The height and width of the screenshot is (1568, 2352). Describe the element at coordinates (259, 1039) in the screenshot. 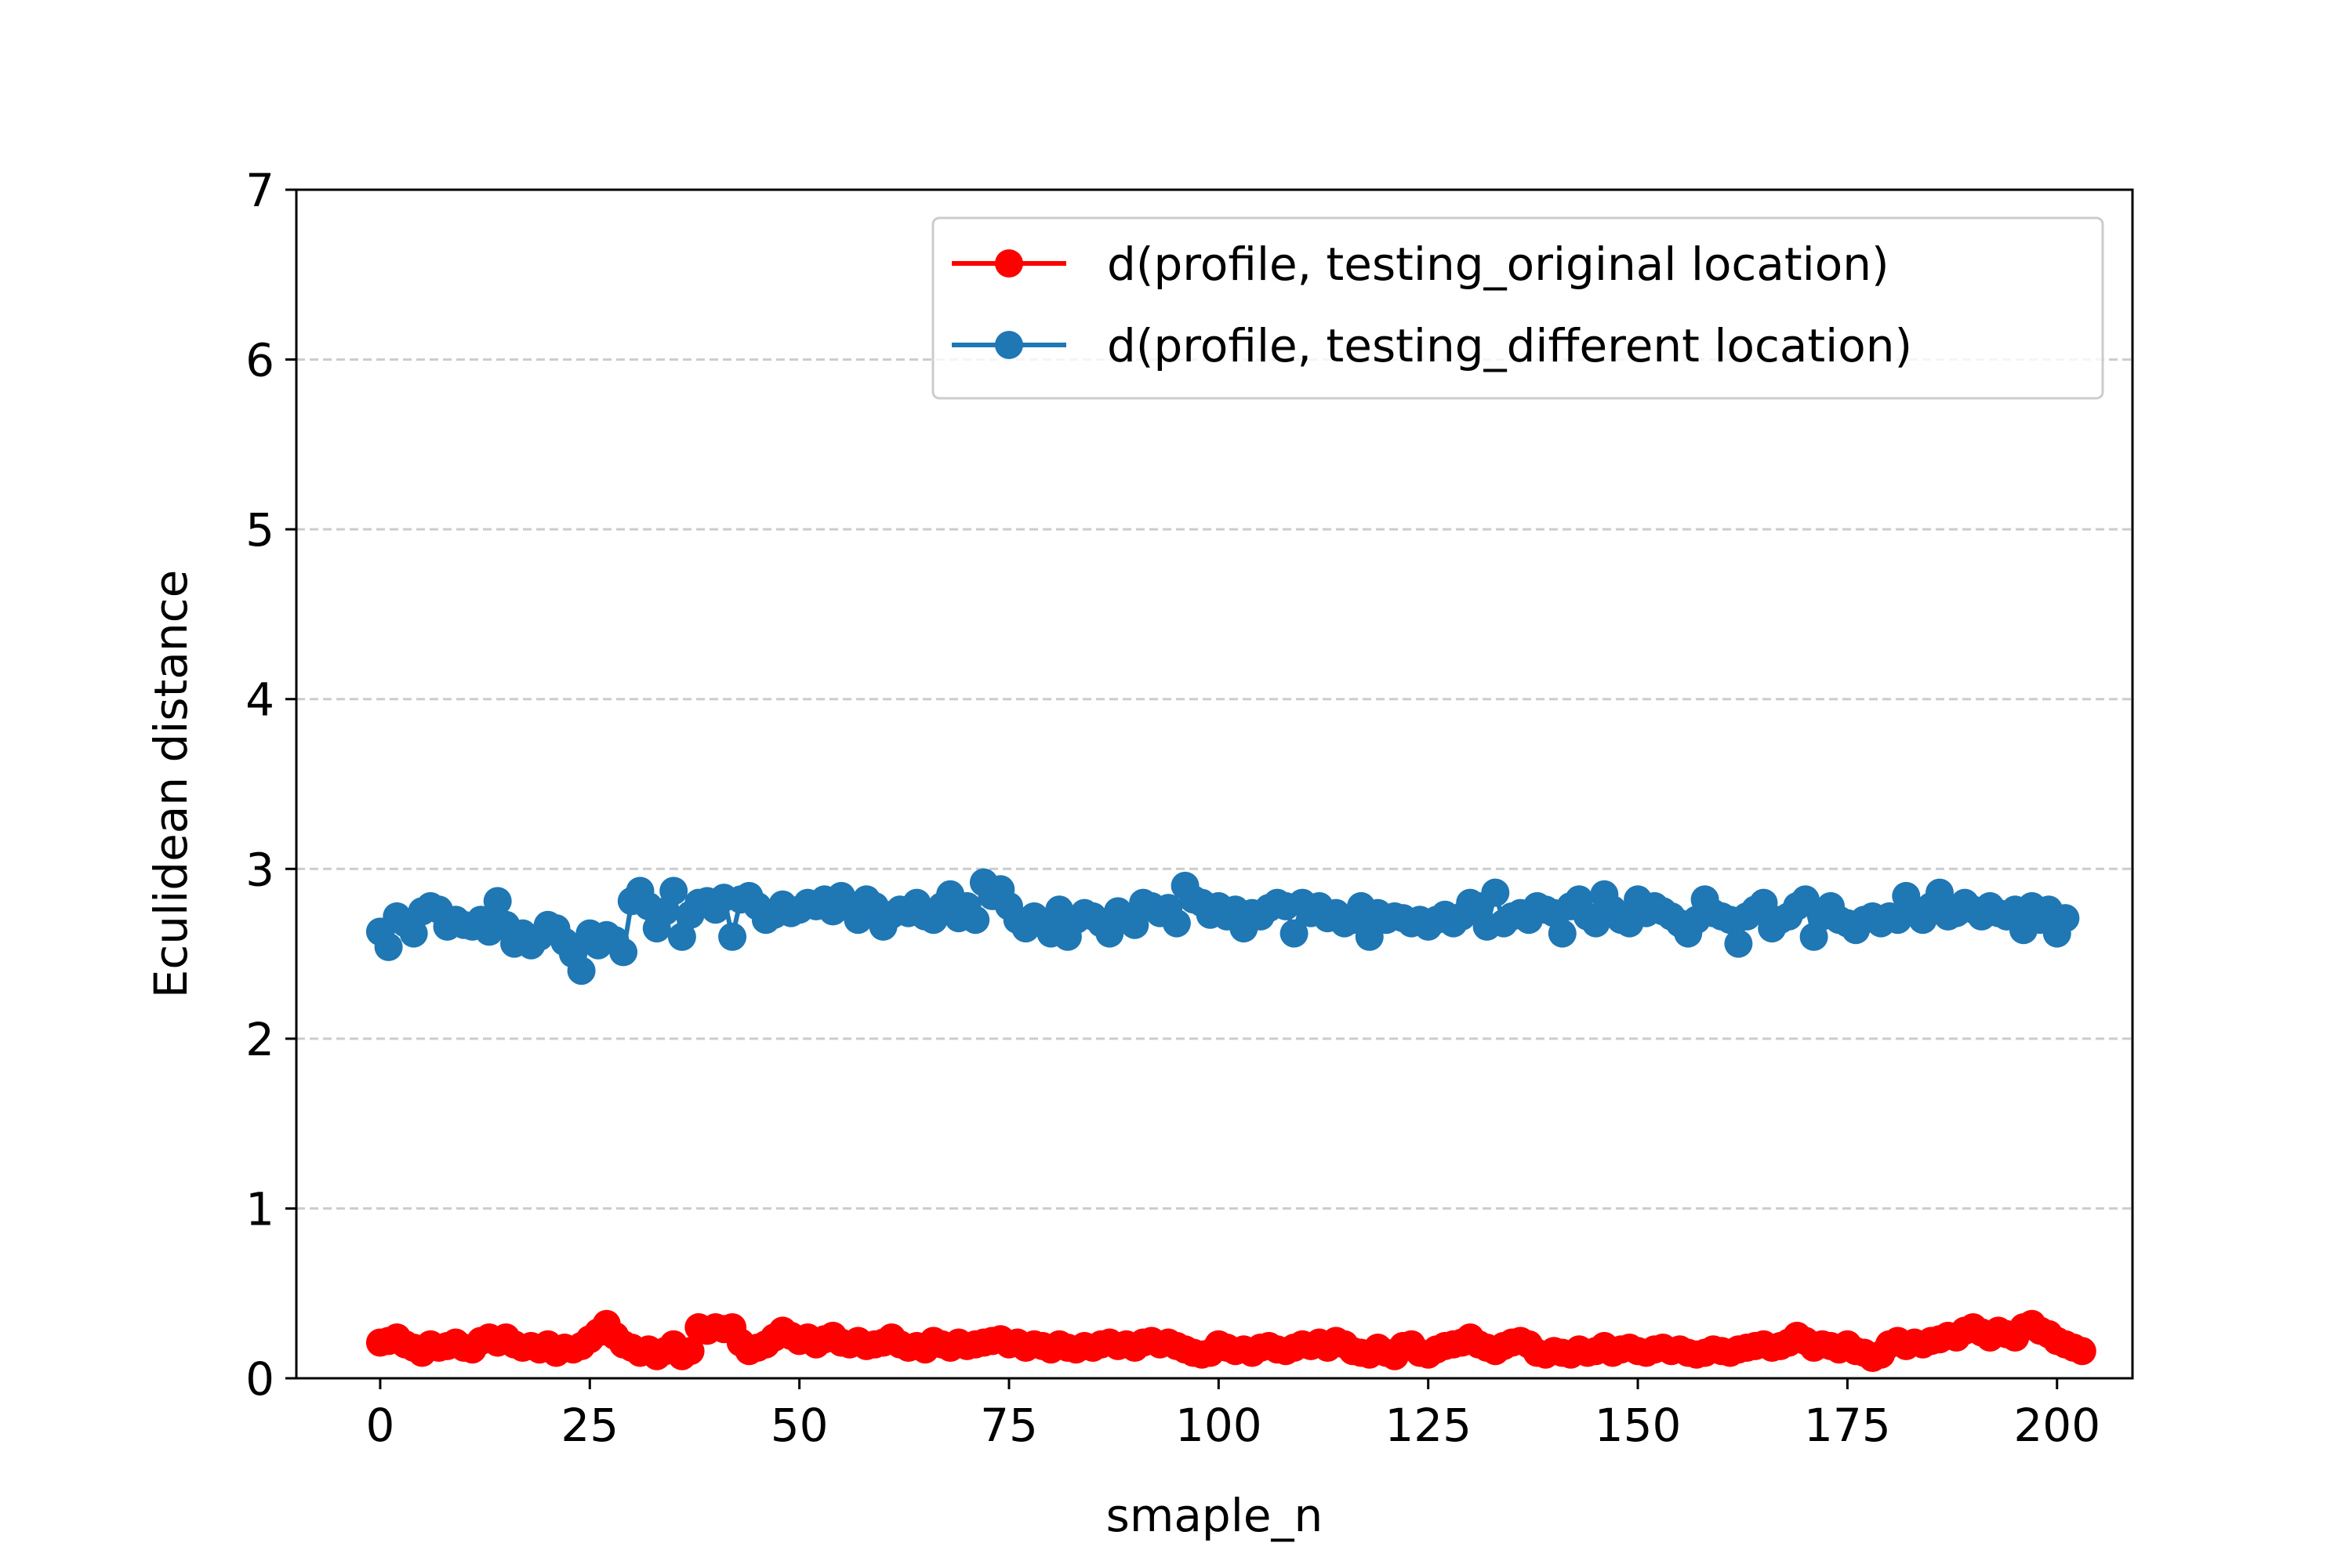

I see `y-tick-label: 2` at that location.